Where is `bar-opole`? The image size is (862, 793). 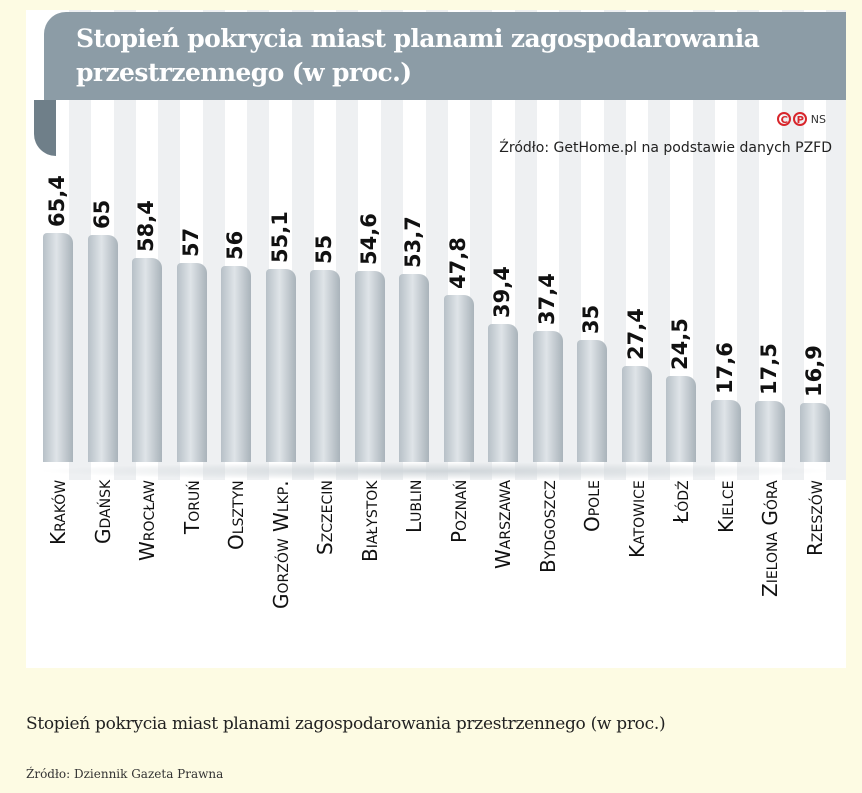 bar-opole is located at coordinates (592, 400).